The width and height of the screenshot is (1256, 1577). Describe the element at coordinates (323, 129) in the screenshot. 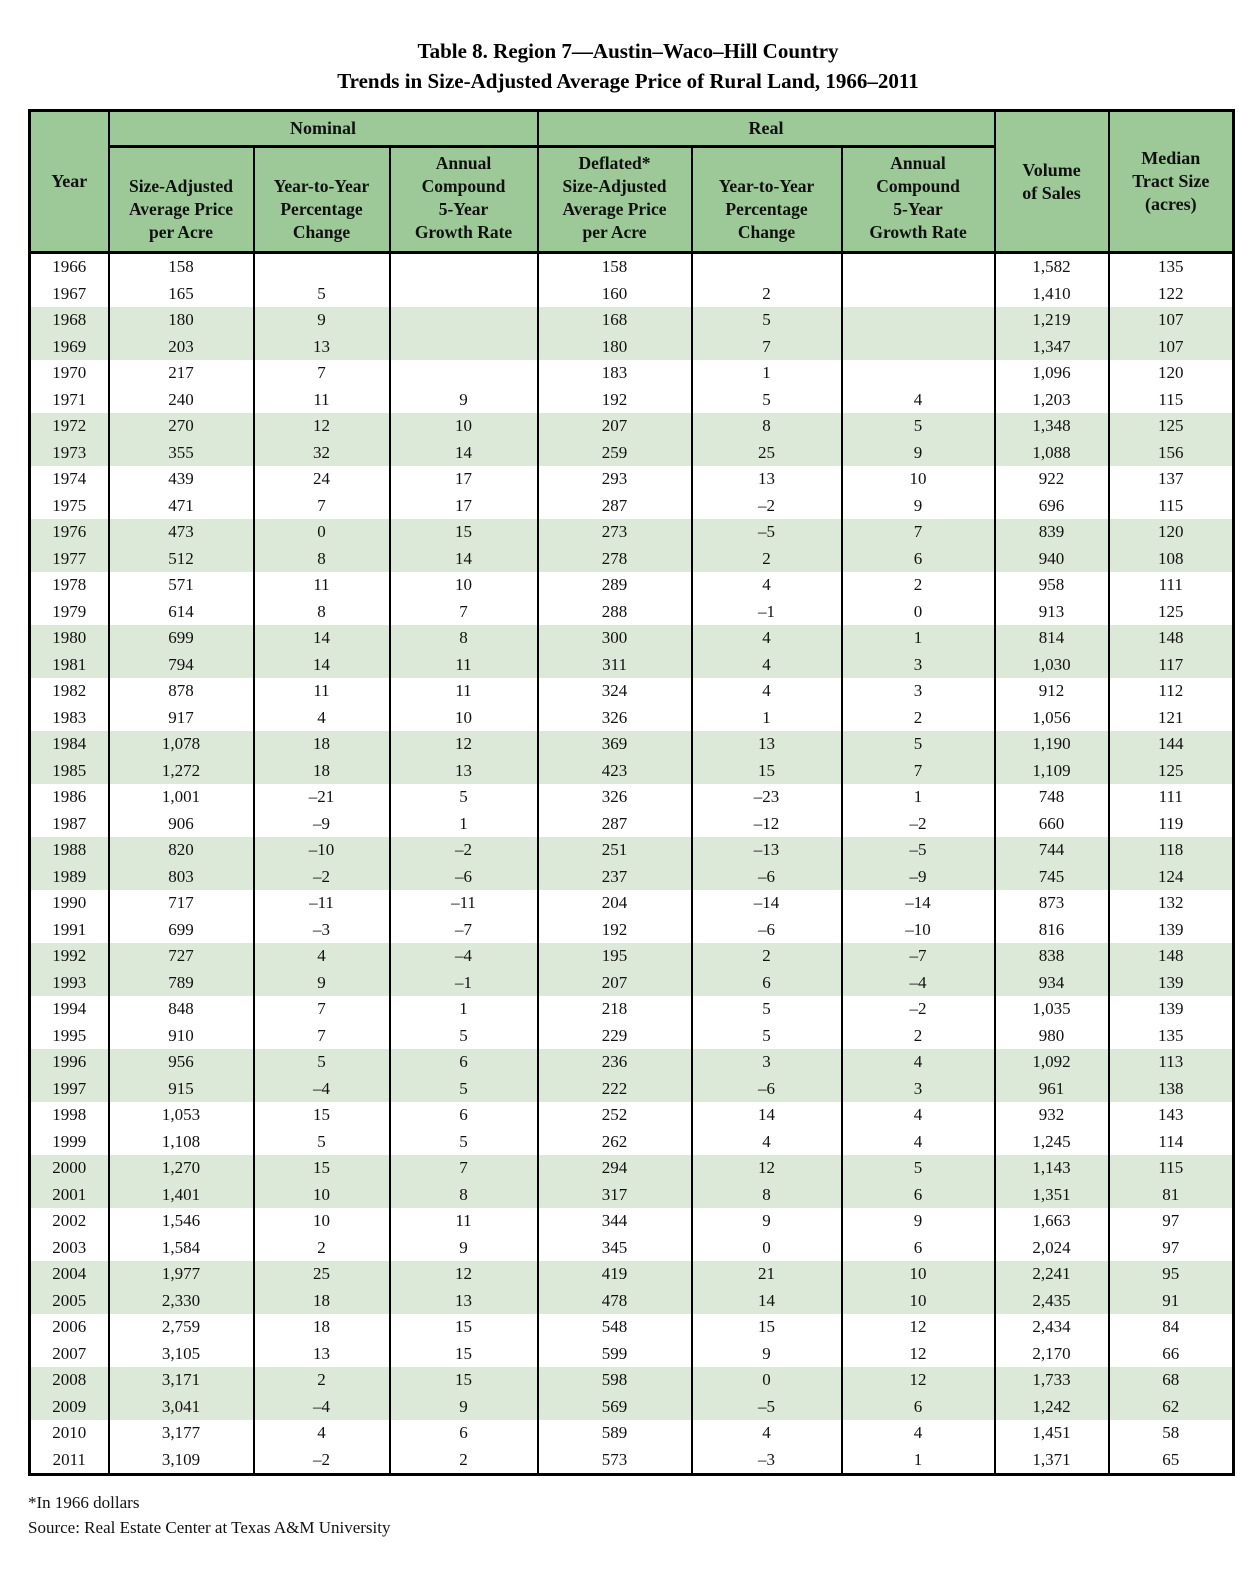

I see `group-header-nominal: Nominal` at that location.